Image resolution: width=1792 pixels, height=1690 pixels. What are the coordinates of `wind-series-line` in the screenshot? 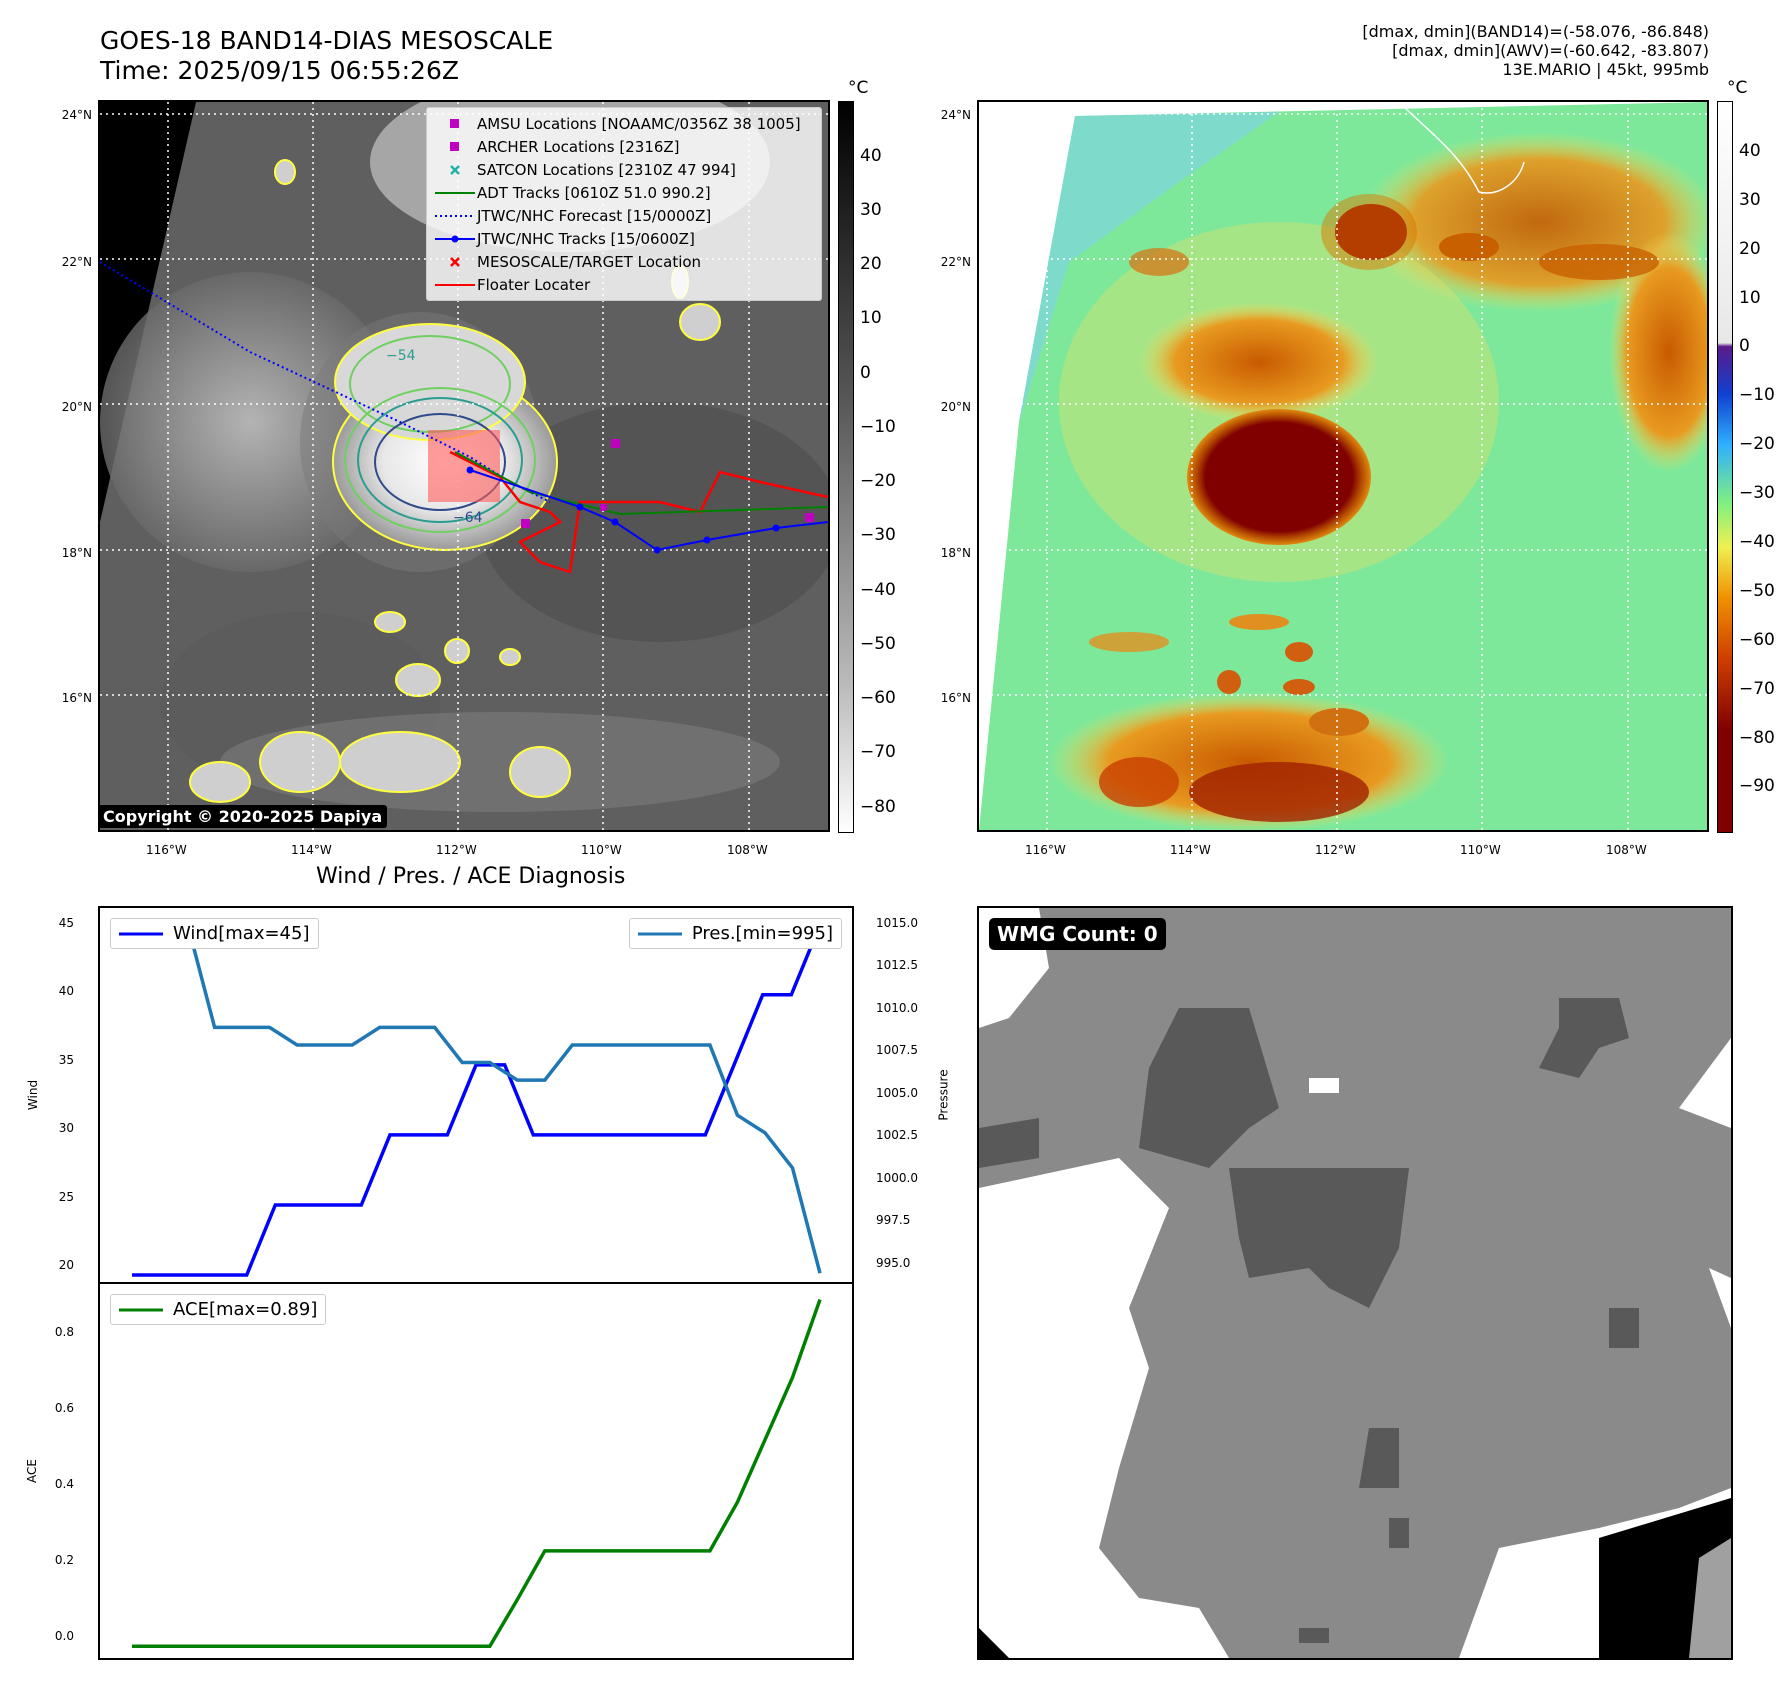 It's located at (477, 1100).